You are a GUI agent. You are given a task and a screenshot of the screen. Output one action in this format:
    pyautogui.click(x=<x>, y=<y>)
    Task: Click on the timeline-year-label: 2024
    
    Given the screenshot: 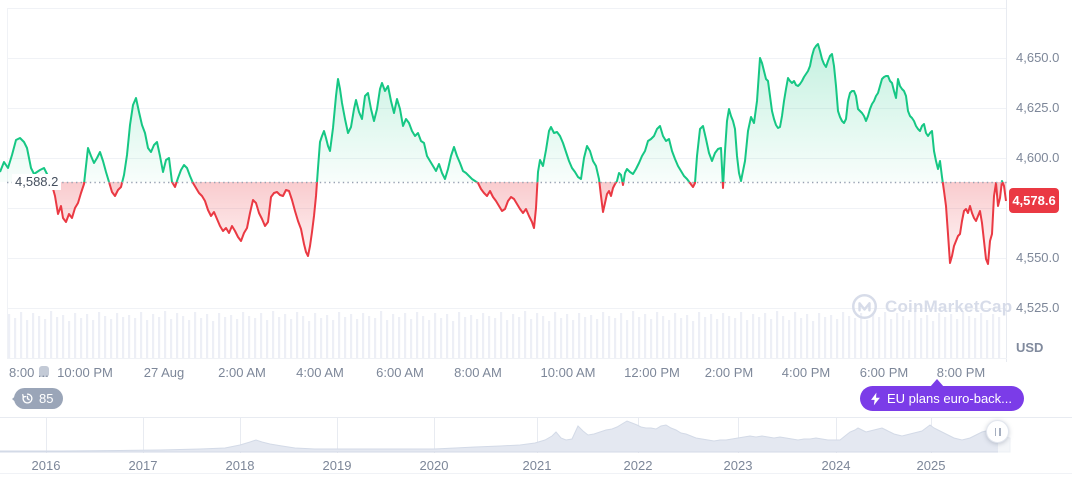 What is the action you would take?
    pyautogui.click(x=836, y=465)
    